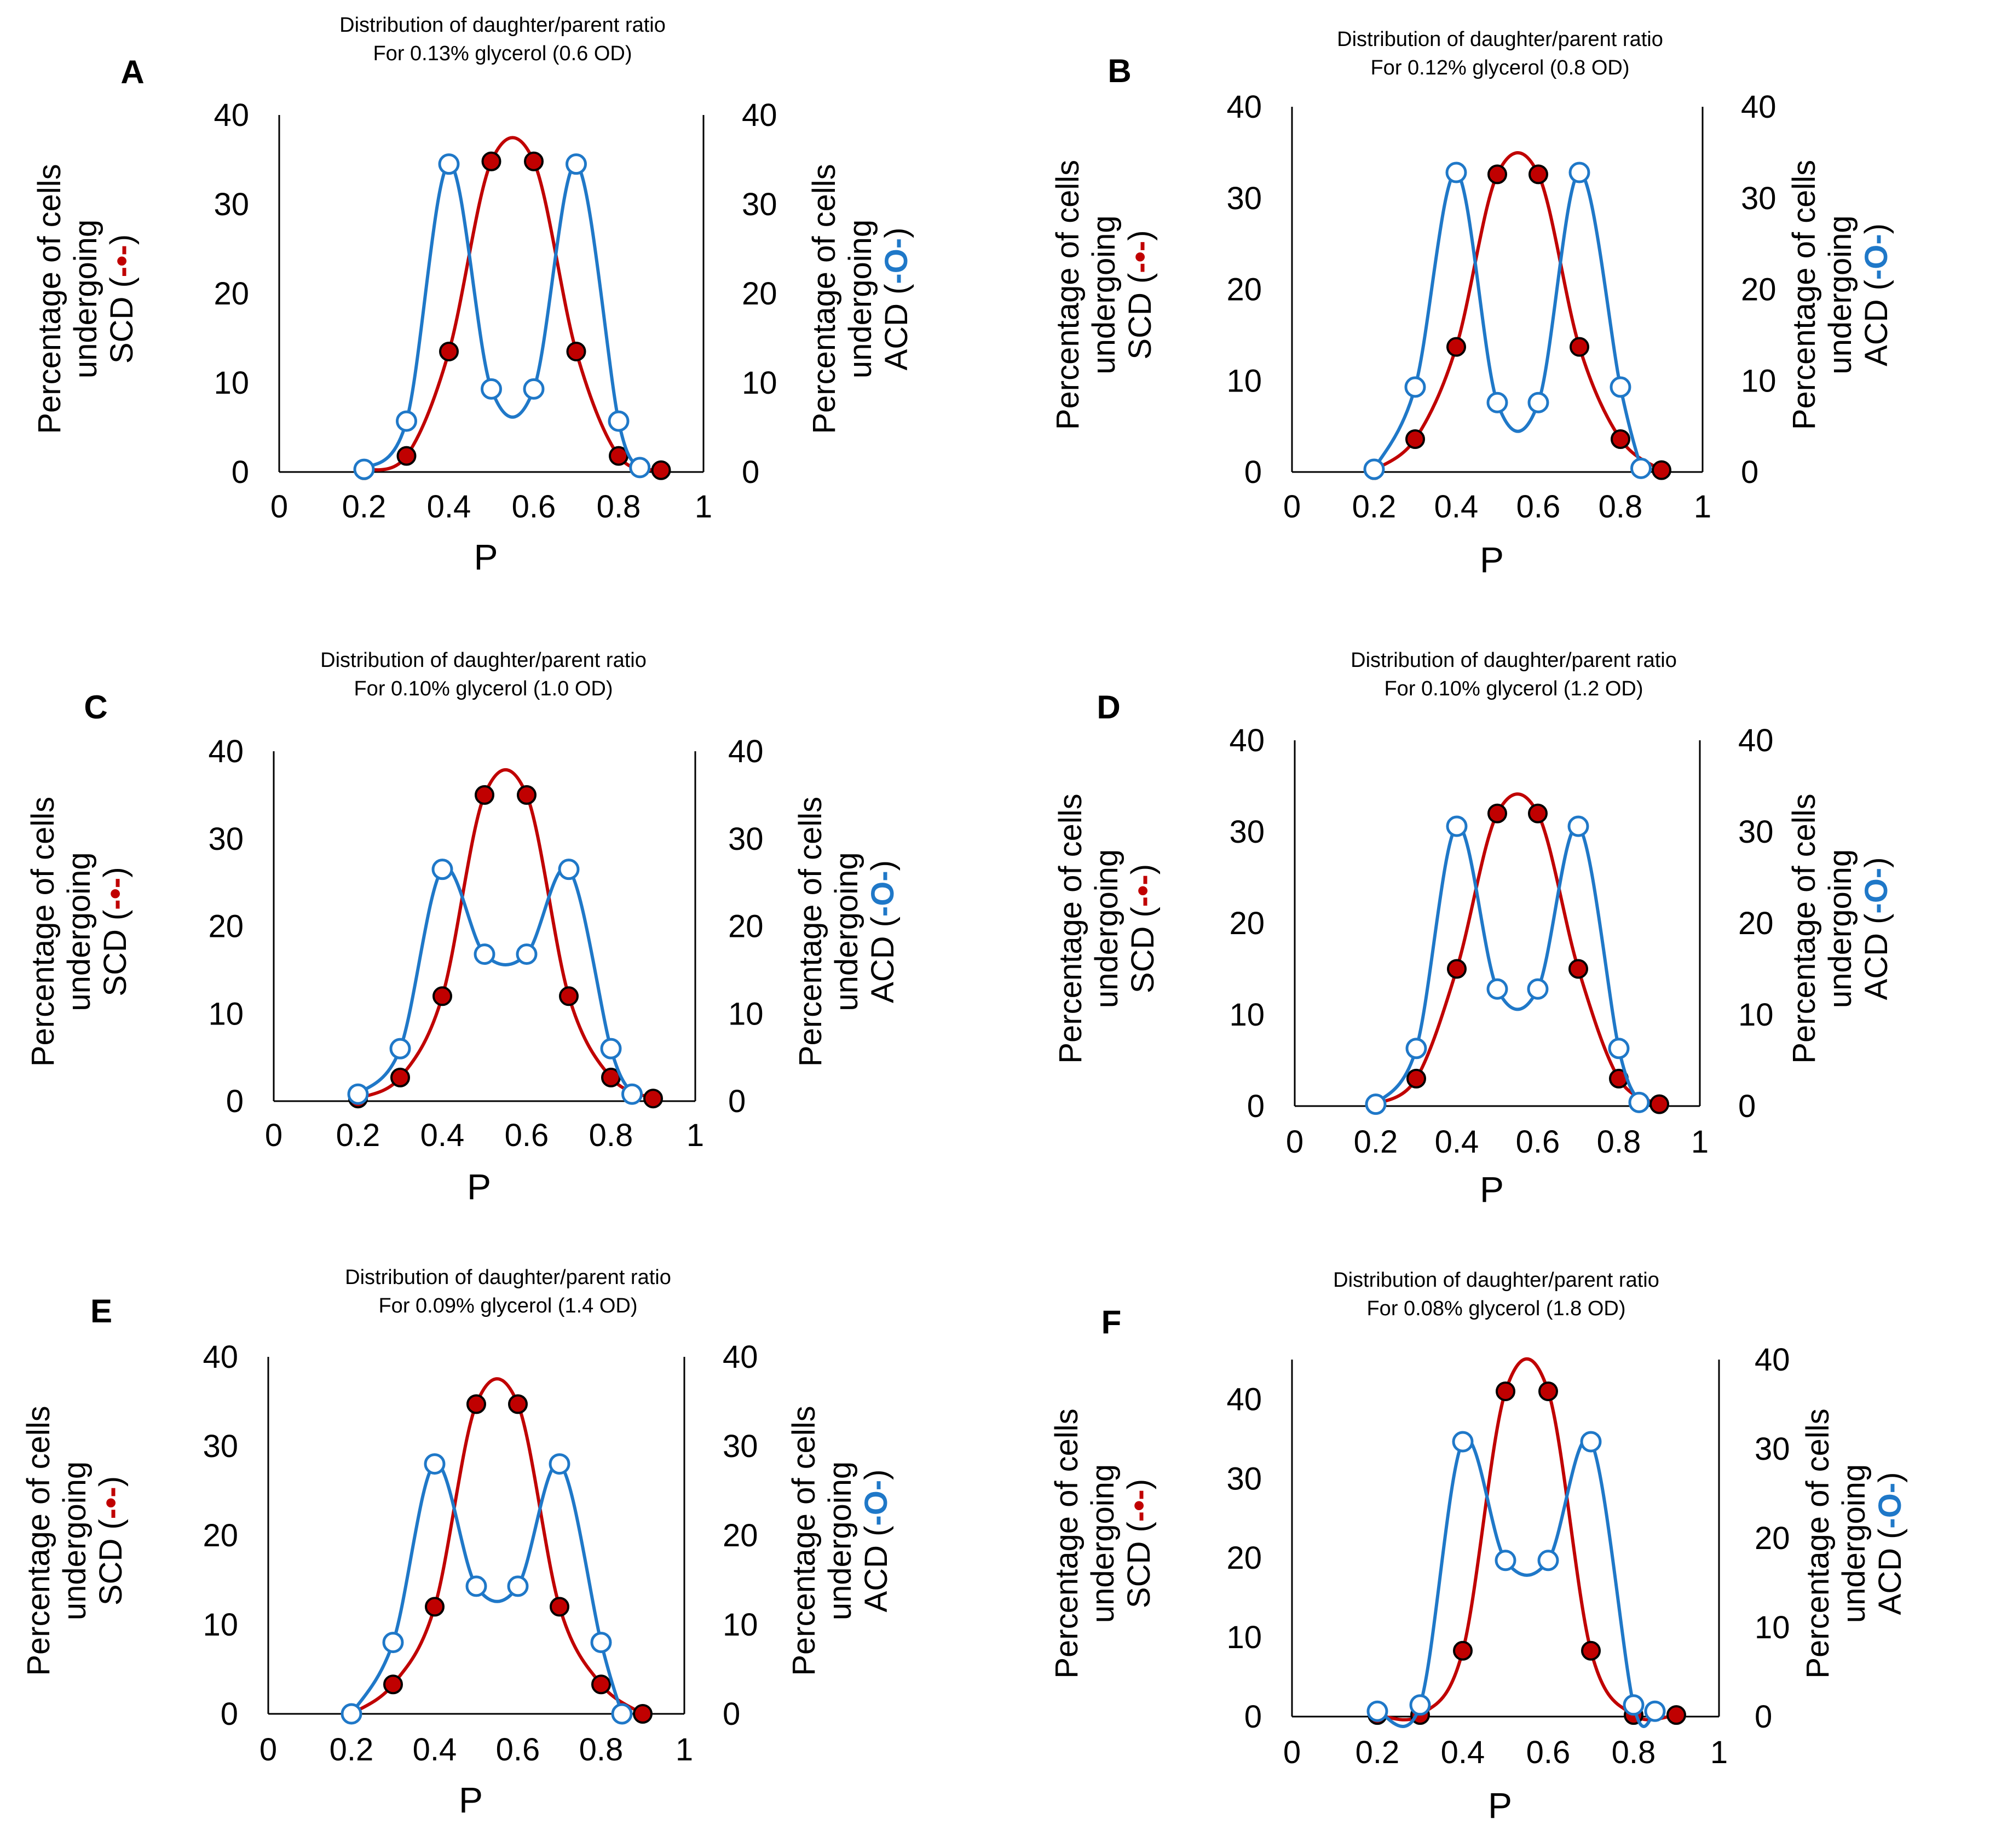 This screenshot has width=1990, height=1848. What do you see at coordinates (1139, 1484) in the screenshot?
I see `panel-f-left-y-label-suffix: )` at bounding box center [1139, 1484].